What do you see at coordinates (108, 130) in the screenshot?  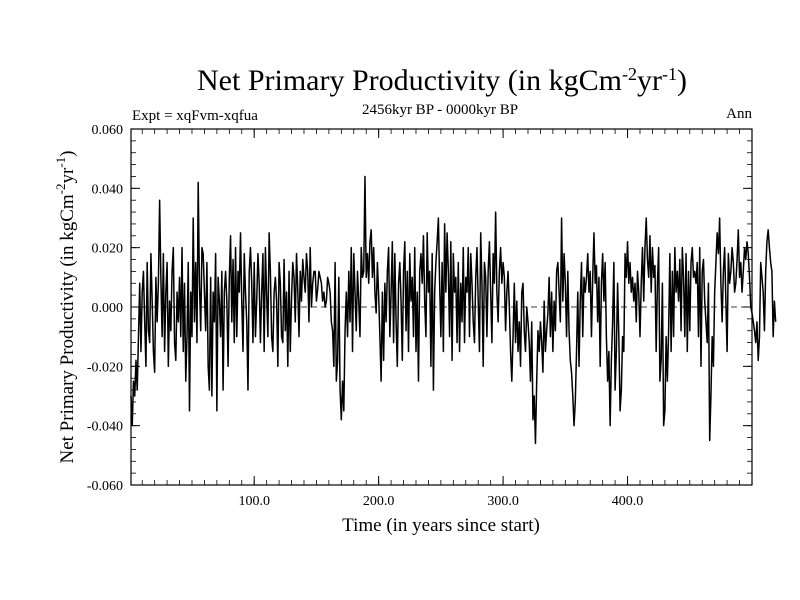 I see `y-tick-label: 0.060` at bounding box center [108, 130].